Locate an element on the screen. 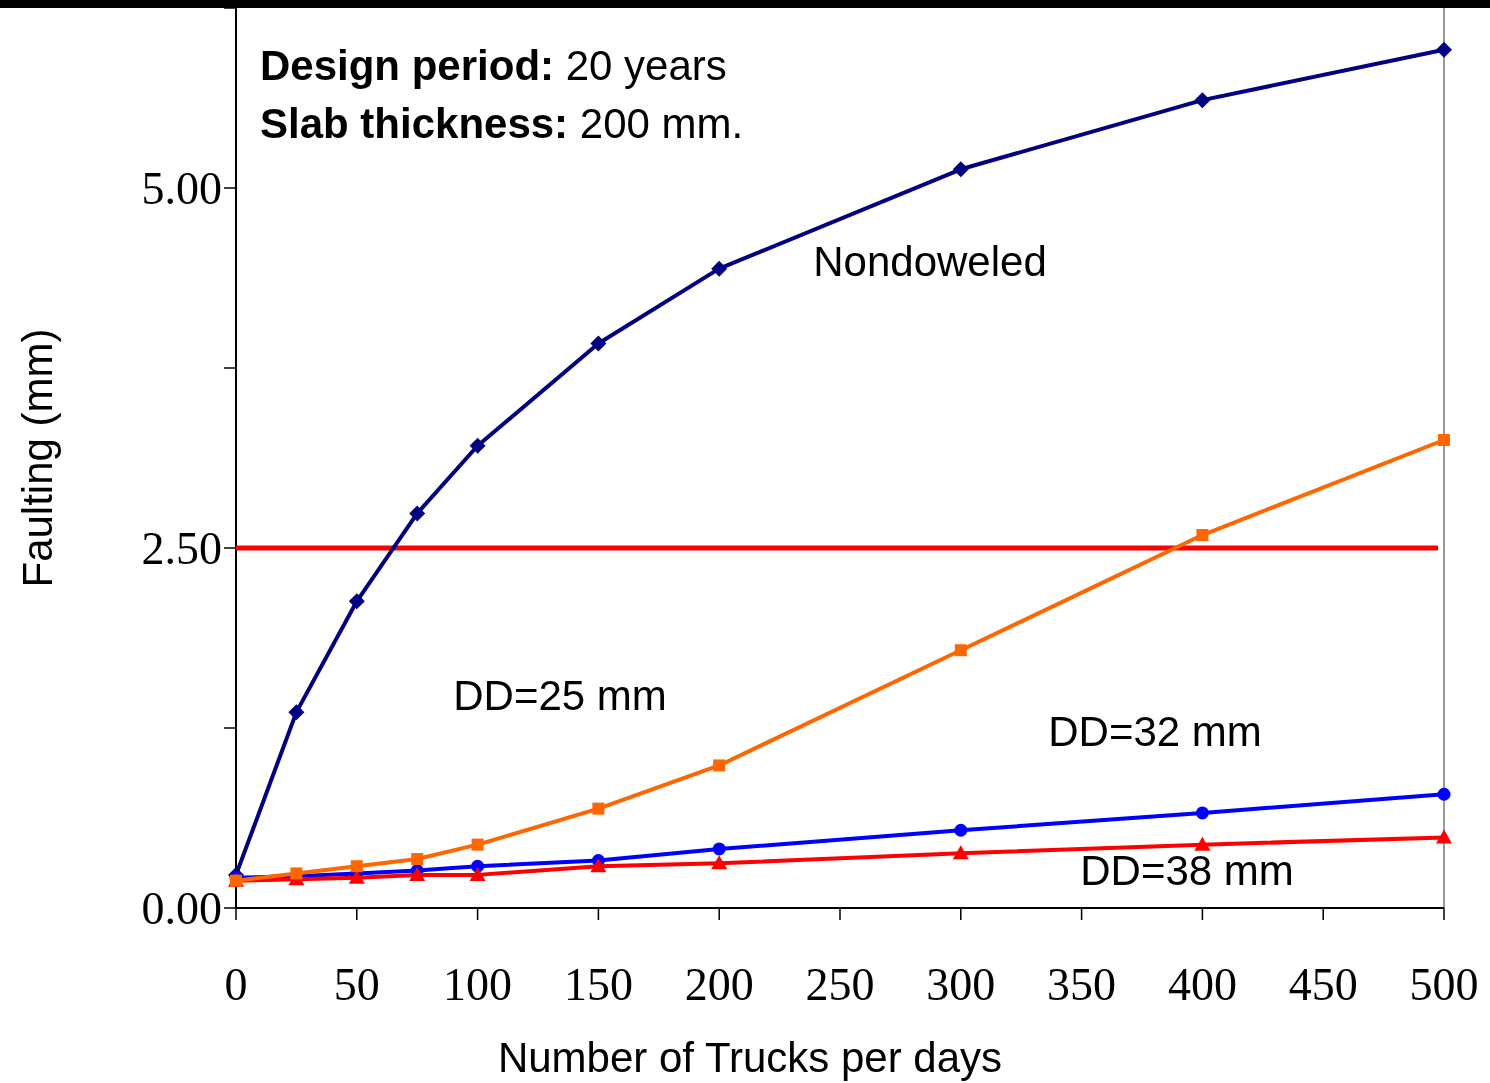  annotation: DD=38 mm is located at coordinates (1187, 870).